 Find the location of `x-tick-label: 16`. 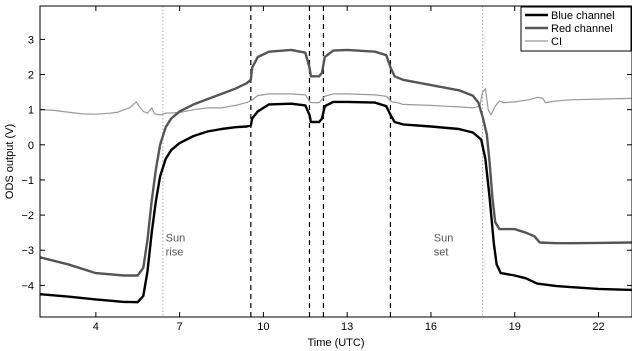

x-tick-label: 16 is located at coordinates (431, 327).